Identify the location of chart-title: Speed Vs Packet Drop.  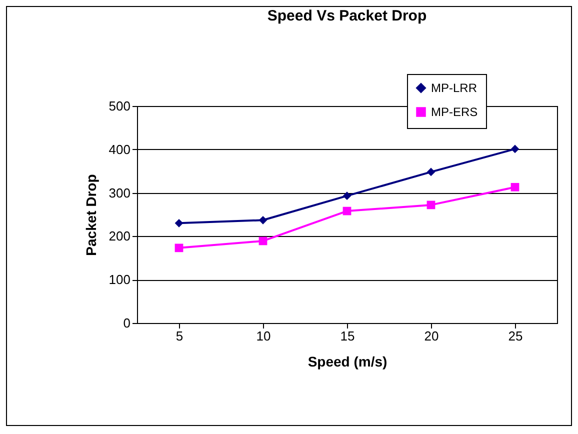
(347, 16).